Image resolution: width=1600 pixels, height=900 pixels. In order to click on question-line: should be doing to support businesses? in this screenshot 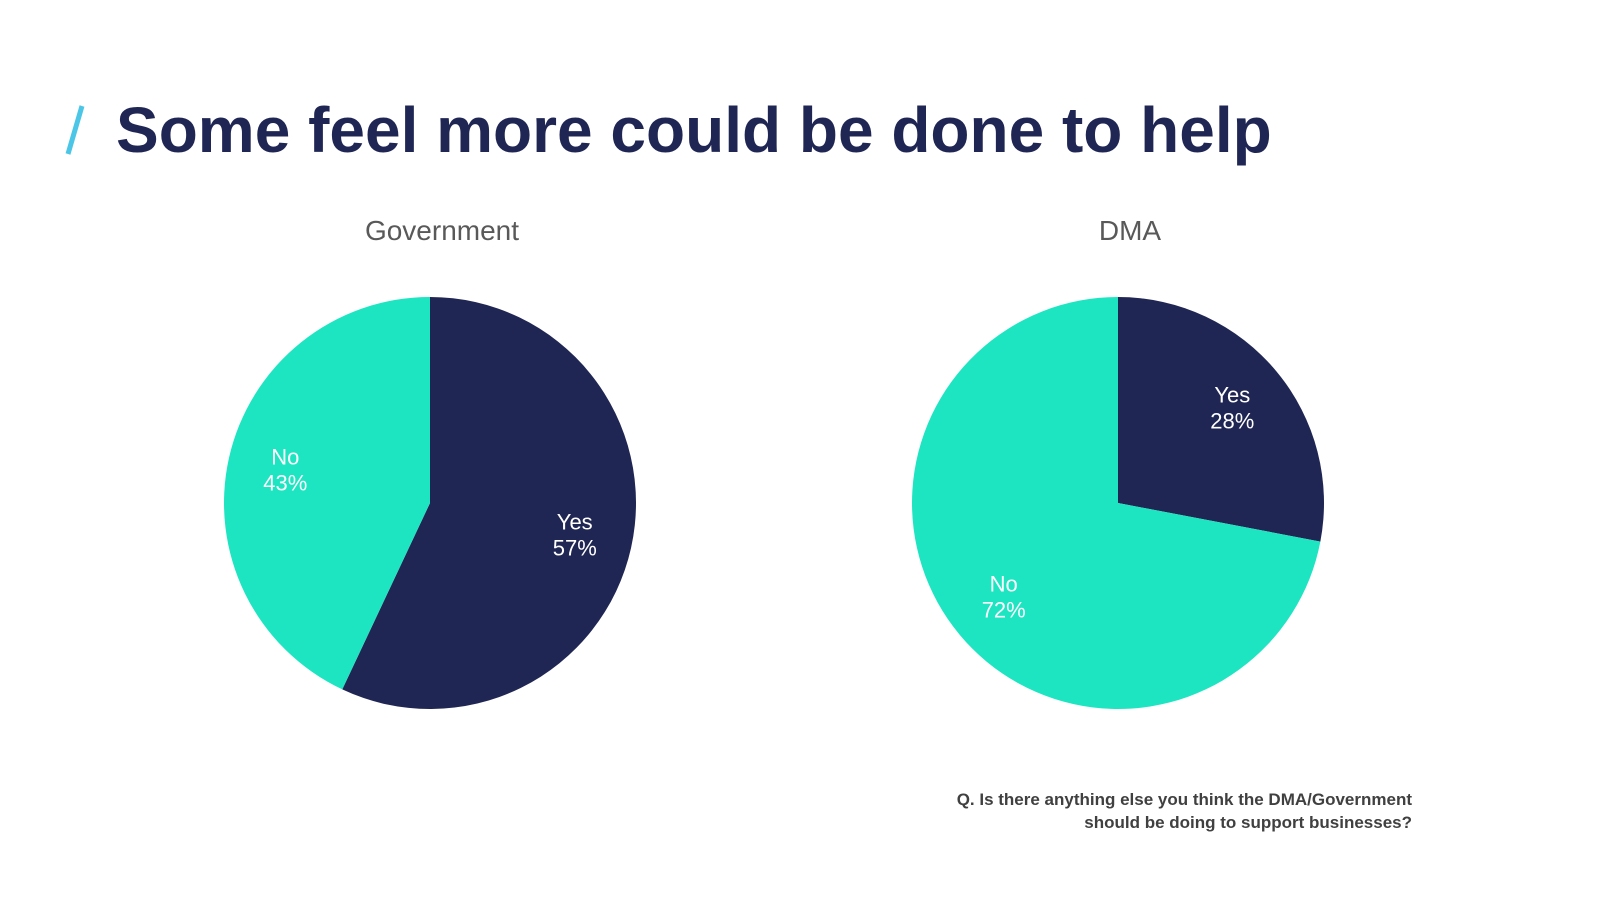, I will do `click(1248, 822)`.